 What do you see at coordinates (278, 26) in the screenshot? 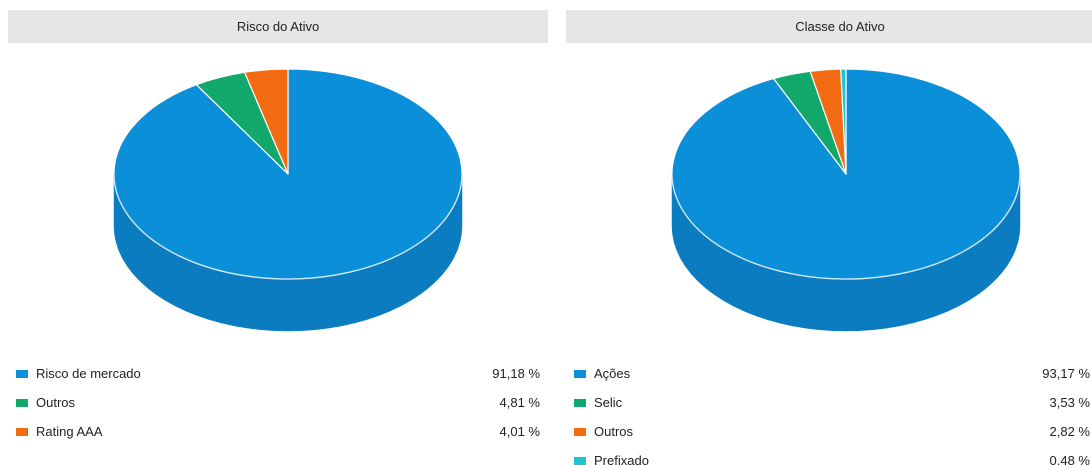
I see `chart-title: Risco do Ativo` at bounding box center [278, 26].